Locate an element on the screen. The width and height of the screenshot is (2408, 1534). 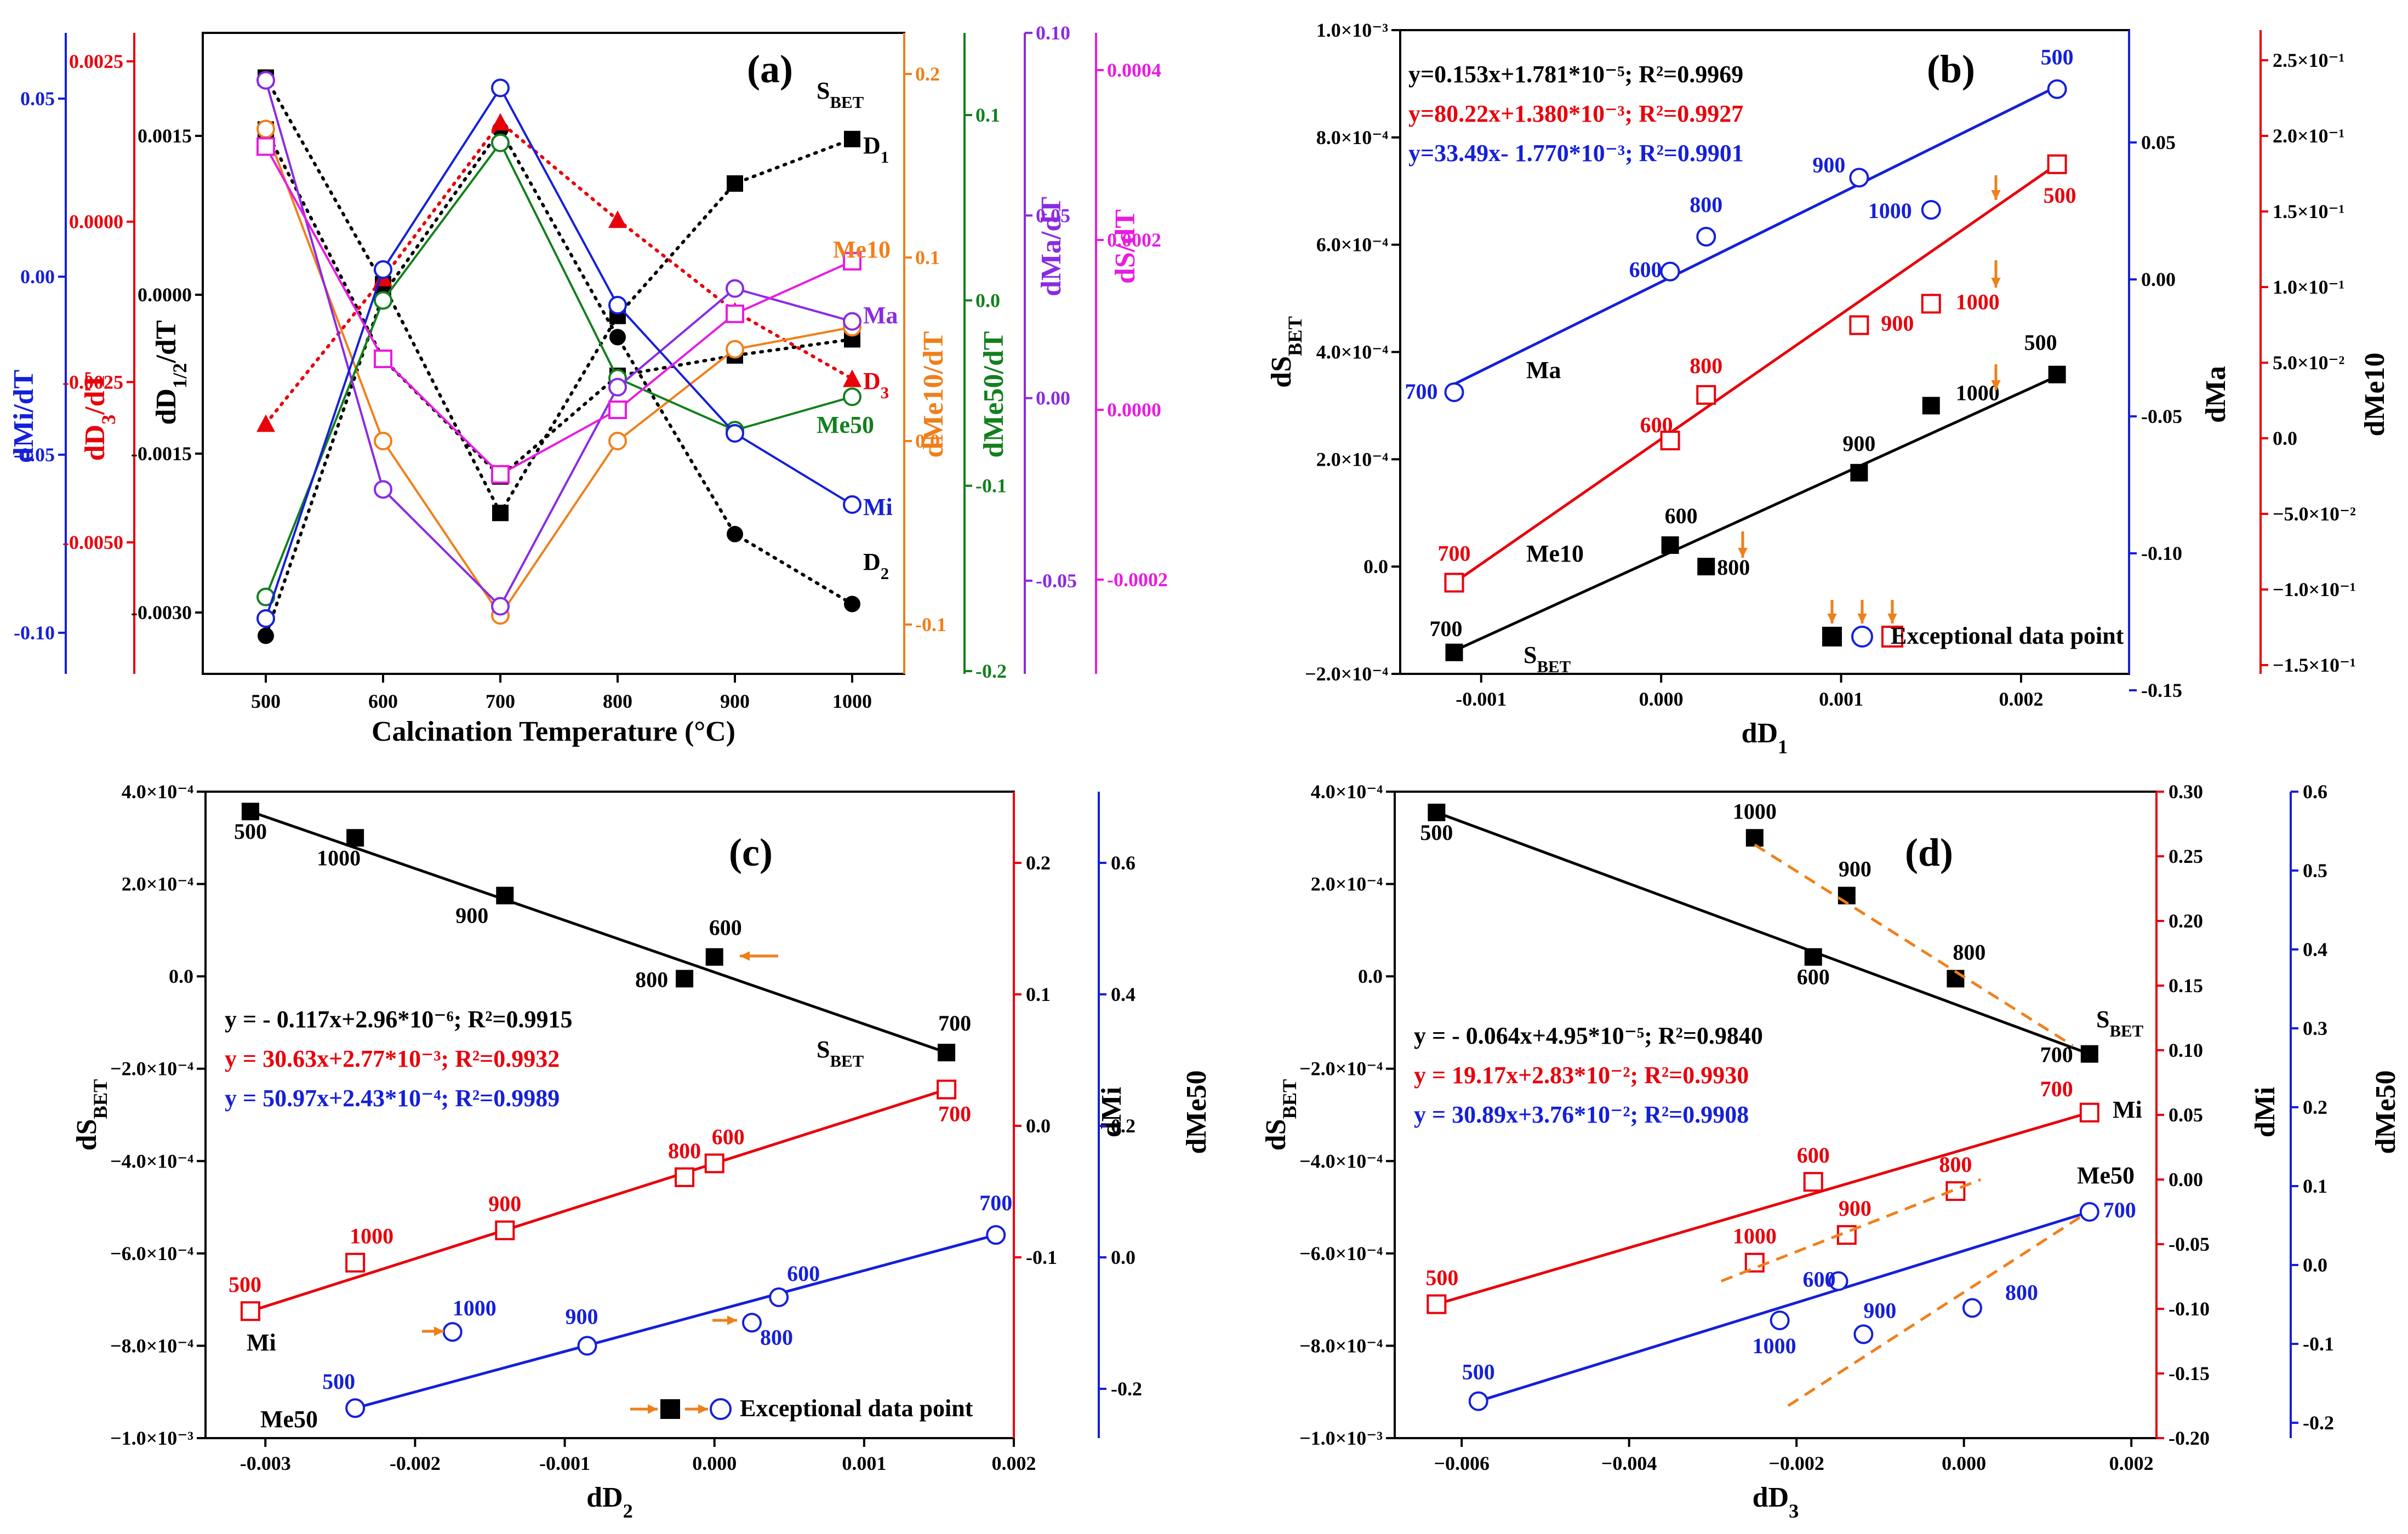
right-axis-tick-label-d: 0.4 is located at coordinates (2315, 949).